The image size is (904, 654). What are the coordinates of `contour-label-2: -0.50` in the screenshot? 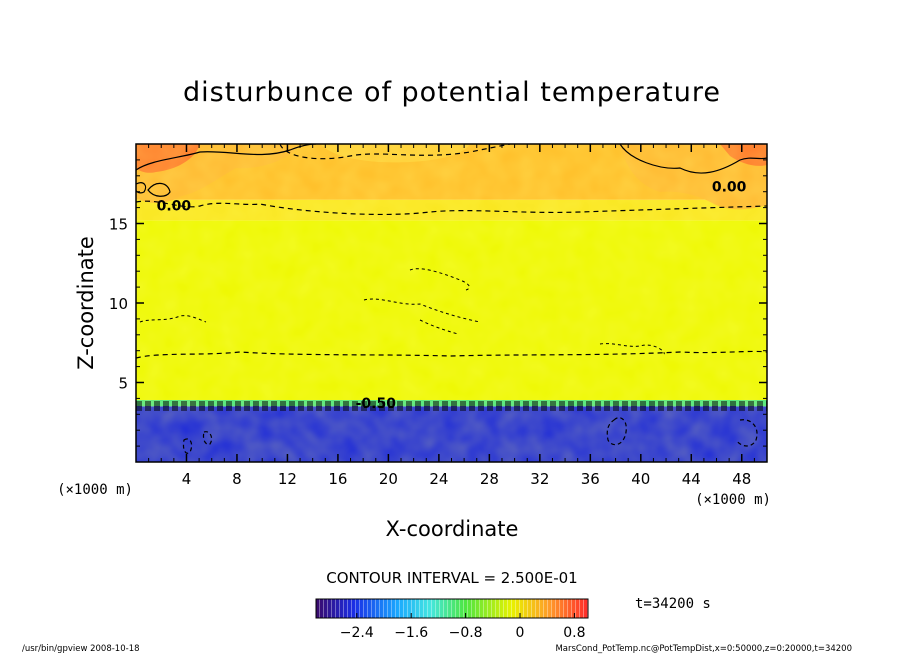 It's located at (376, 404).